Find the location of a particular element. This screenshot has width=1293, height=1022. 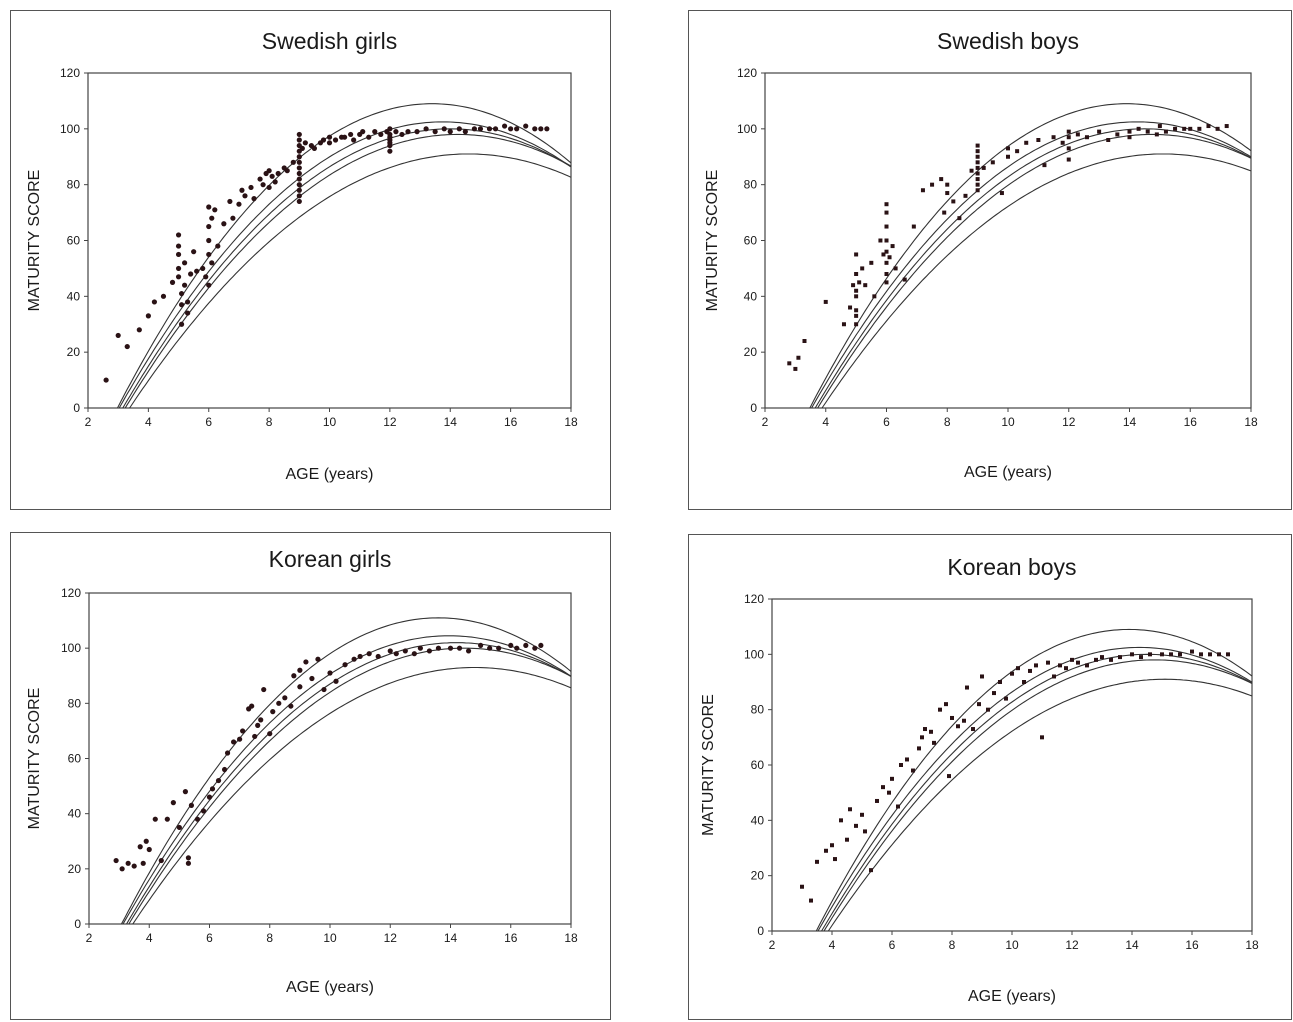

x-tick-label: 10 is located at coordinates (330, 422).